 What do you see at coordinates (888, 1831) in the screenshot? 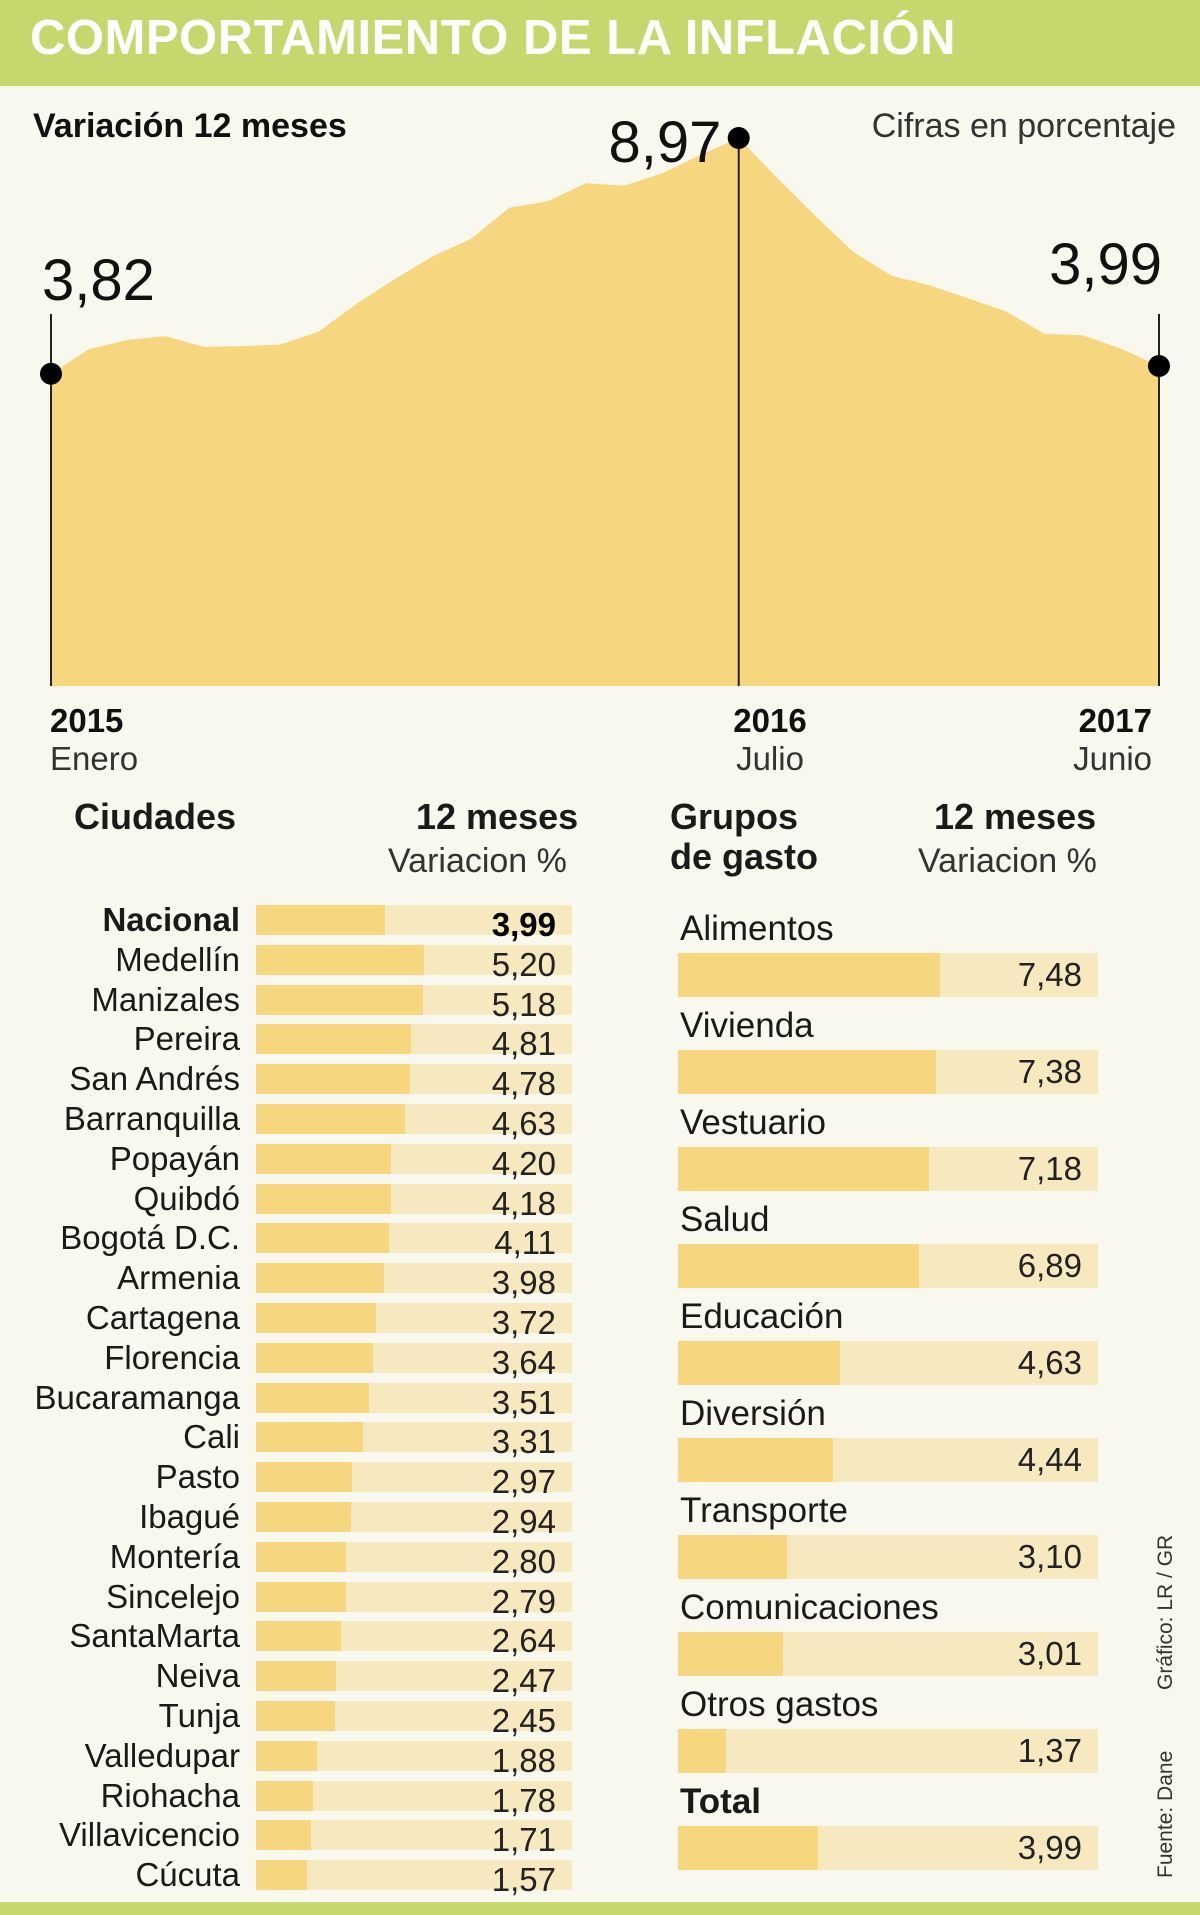
I see `group-row: Total 3,99` at bounding box center [888, 1831].